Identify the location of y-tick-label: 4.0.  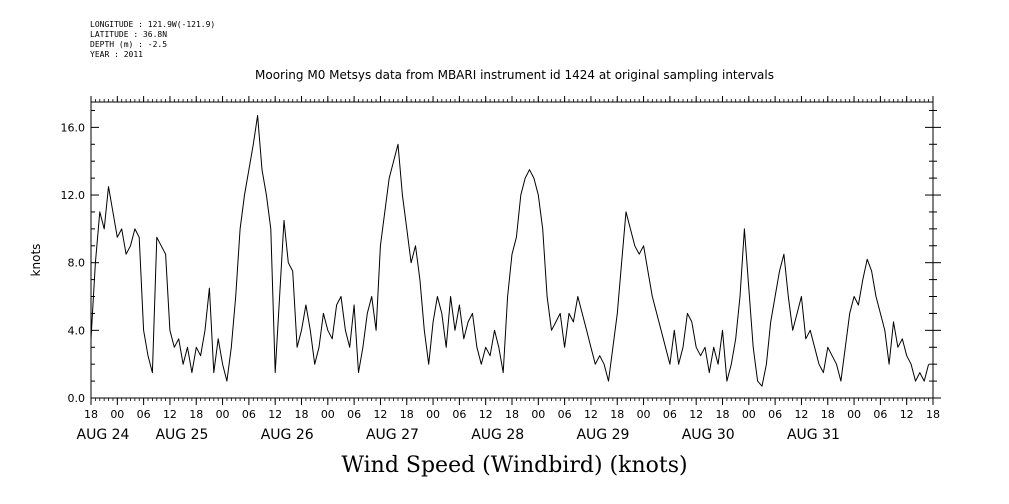
(77, 330).